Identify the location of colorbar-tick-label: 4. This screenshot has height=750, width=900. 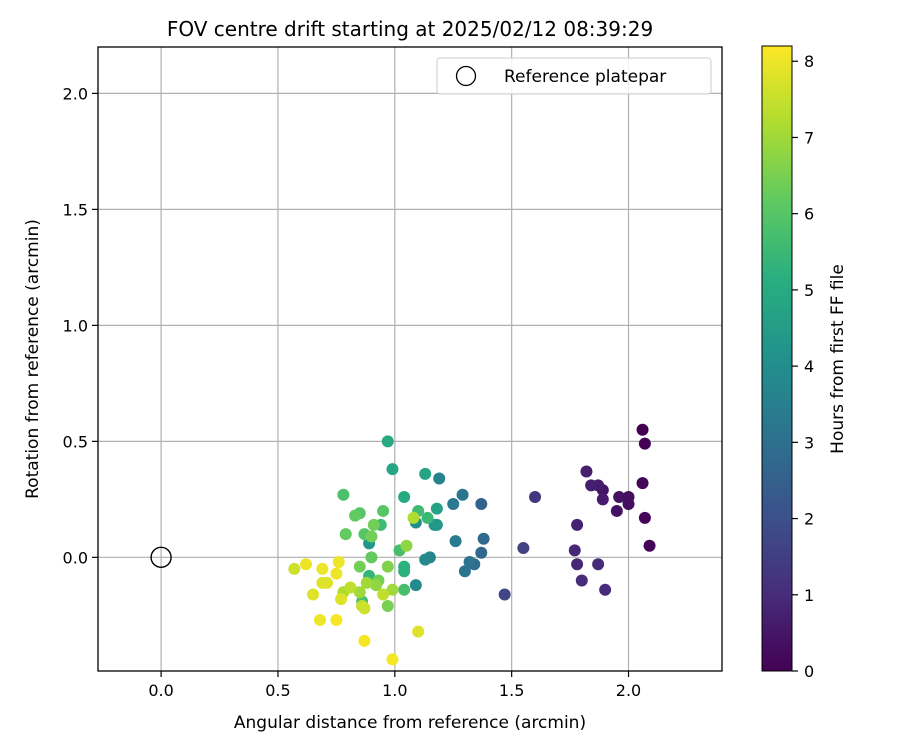
(809, 366).